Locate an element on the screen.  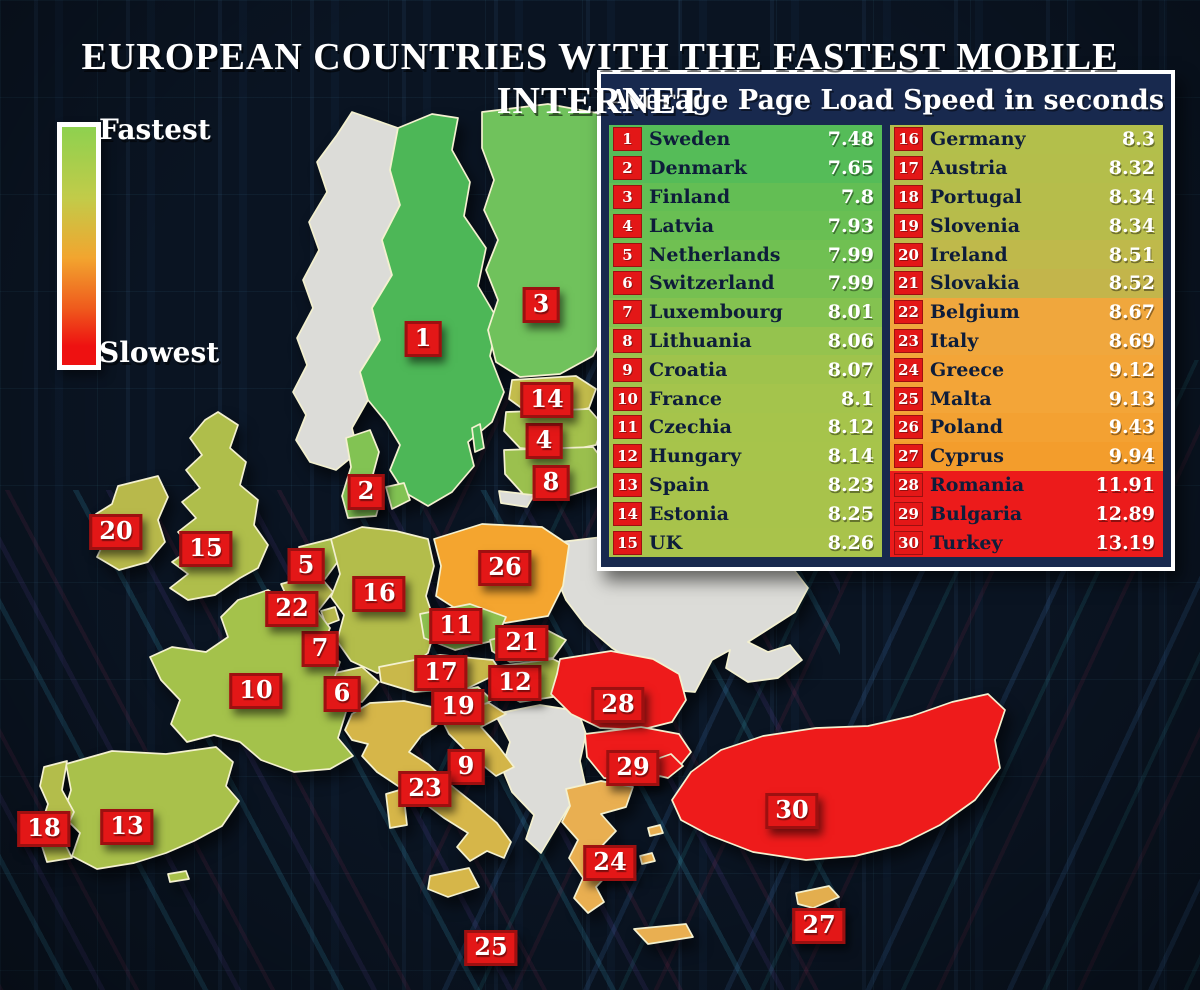
country-name: Spain is located at coordinates (679, 484).